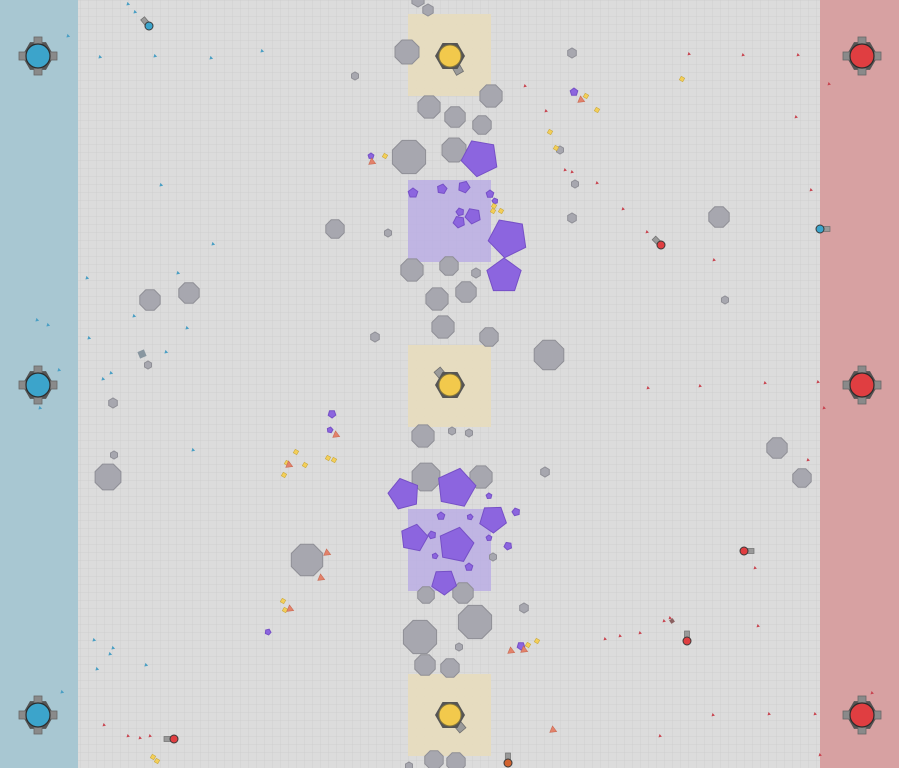 The width and height of the screenshot is (899, 768). I want to click on dominator-core, so click(450, 715).